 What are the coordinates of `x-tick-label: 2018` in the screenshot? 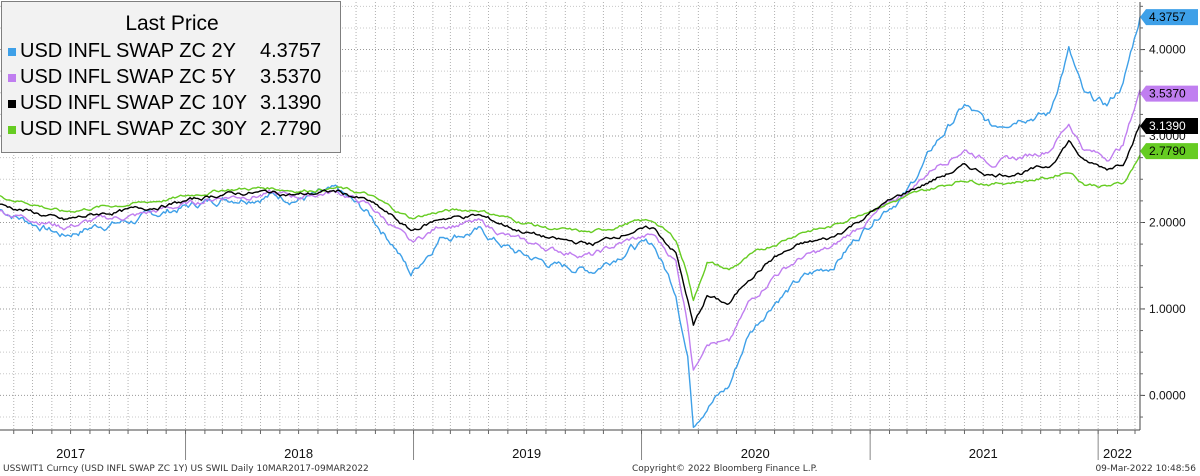 It's located at (298, 453).